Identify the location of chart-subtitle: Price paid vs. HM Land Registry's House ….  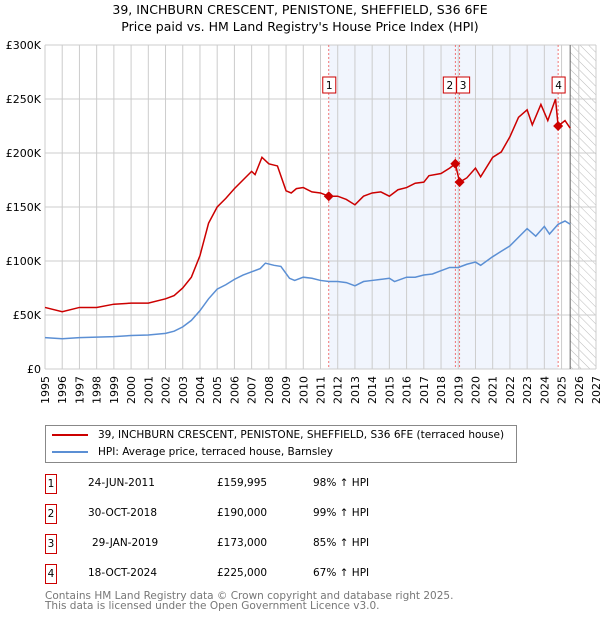
(300, 26).